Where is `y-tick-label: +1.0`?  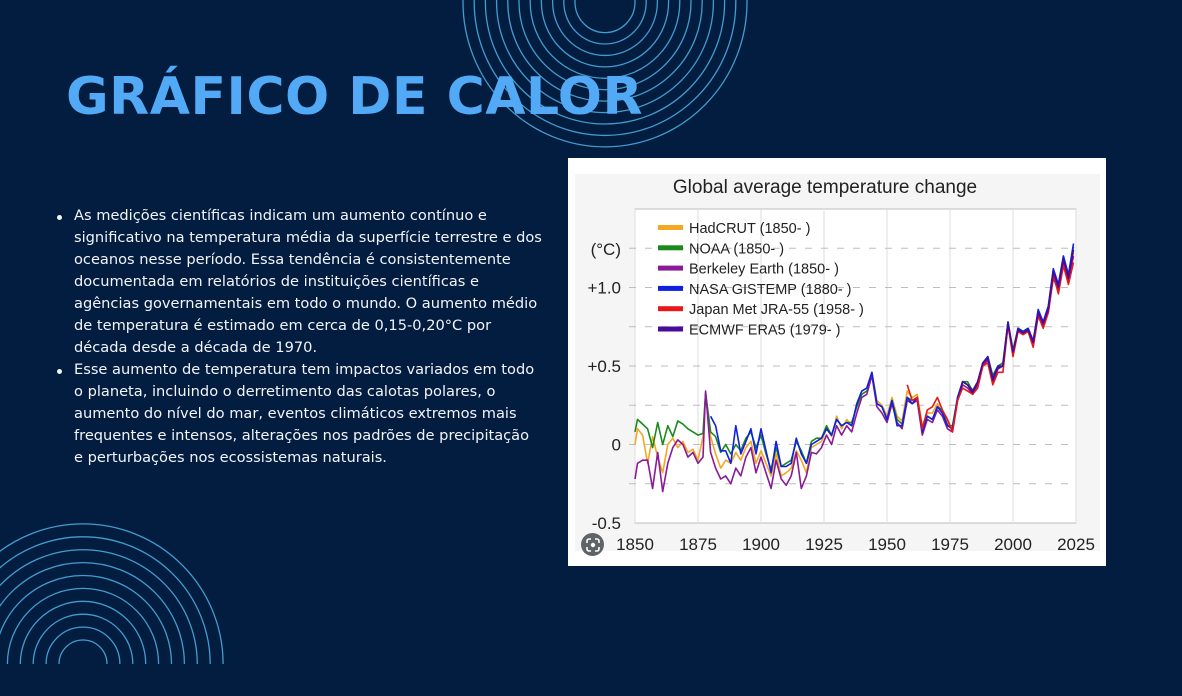
y-tick-label: +1.0 is located at coordinates (604, 288).